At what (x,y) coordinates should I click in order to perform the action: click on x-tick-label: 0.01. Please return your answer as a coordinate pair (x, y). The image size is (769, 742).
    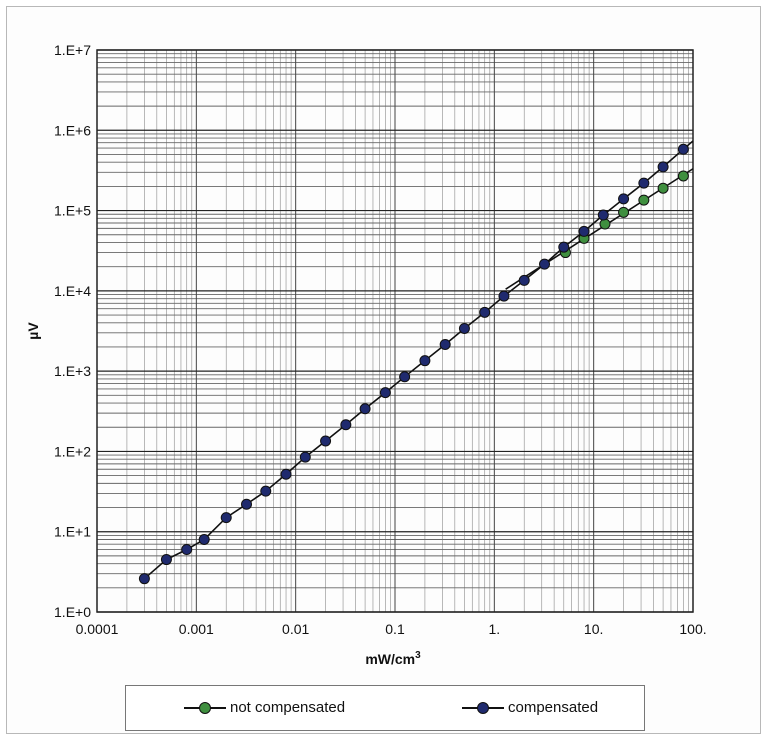
    Looking at the image, I should click on (295, 629).